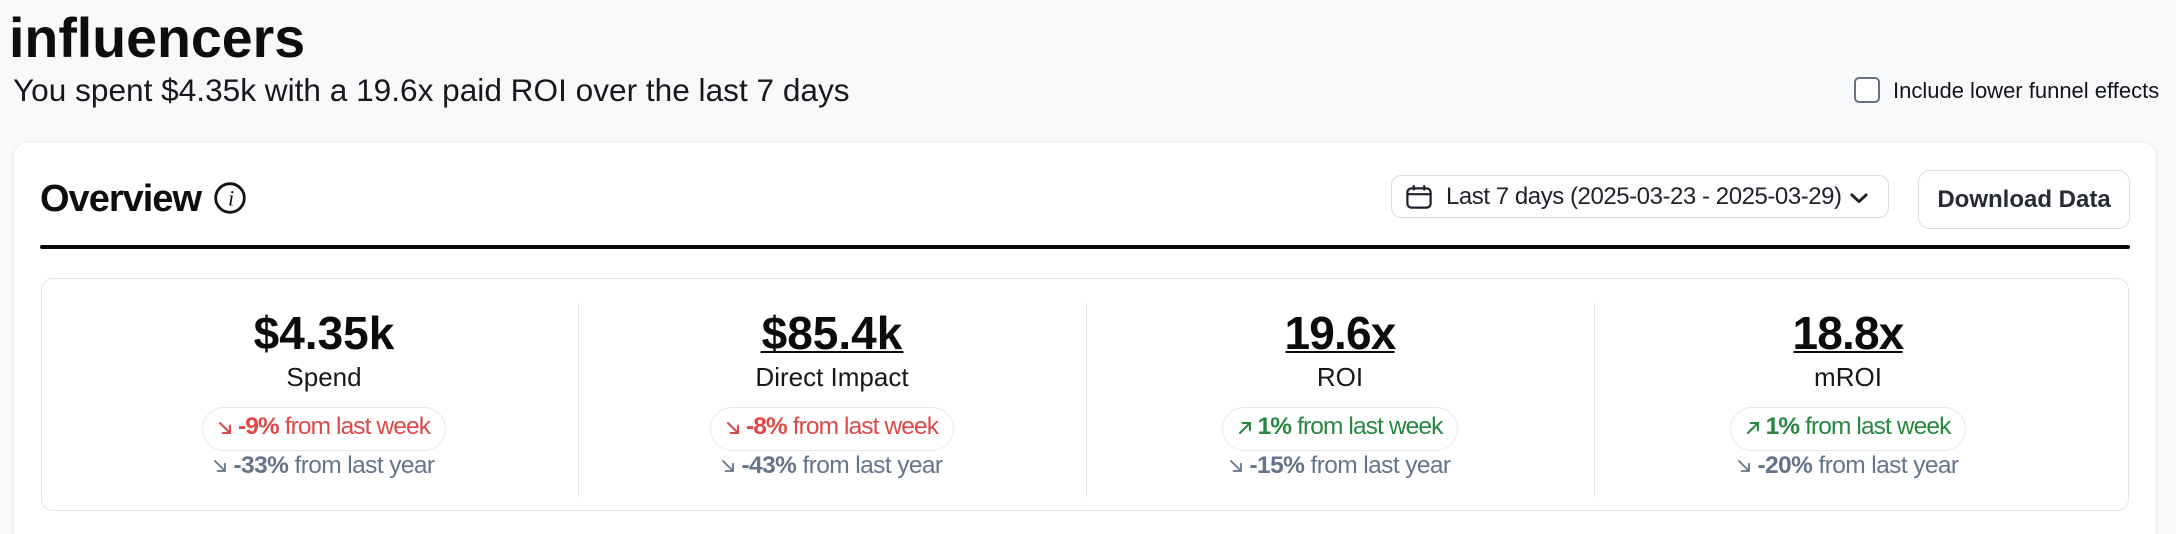  What do you see at coordinates (231, 198) in the screenshot?
I see `svg-text: i` at bounding box center [231, 198].